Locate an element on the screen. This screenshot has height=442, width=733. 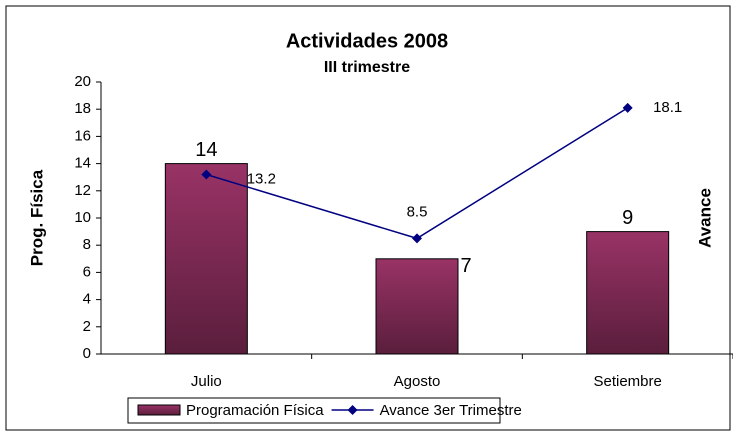
legend-marker is located at coordinates (352, 410).